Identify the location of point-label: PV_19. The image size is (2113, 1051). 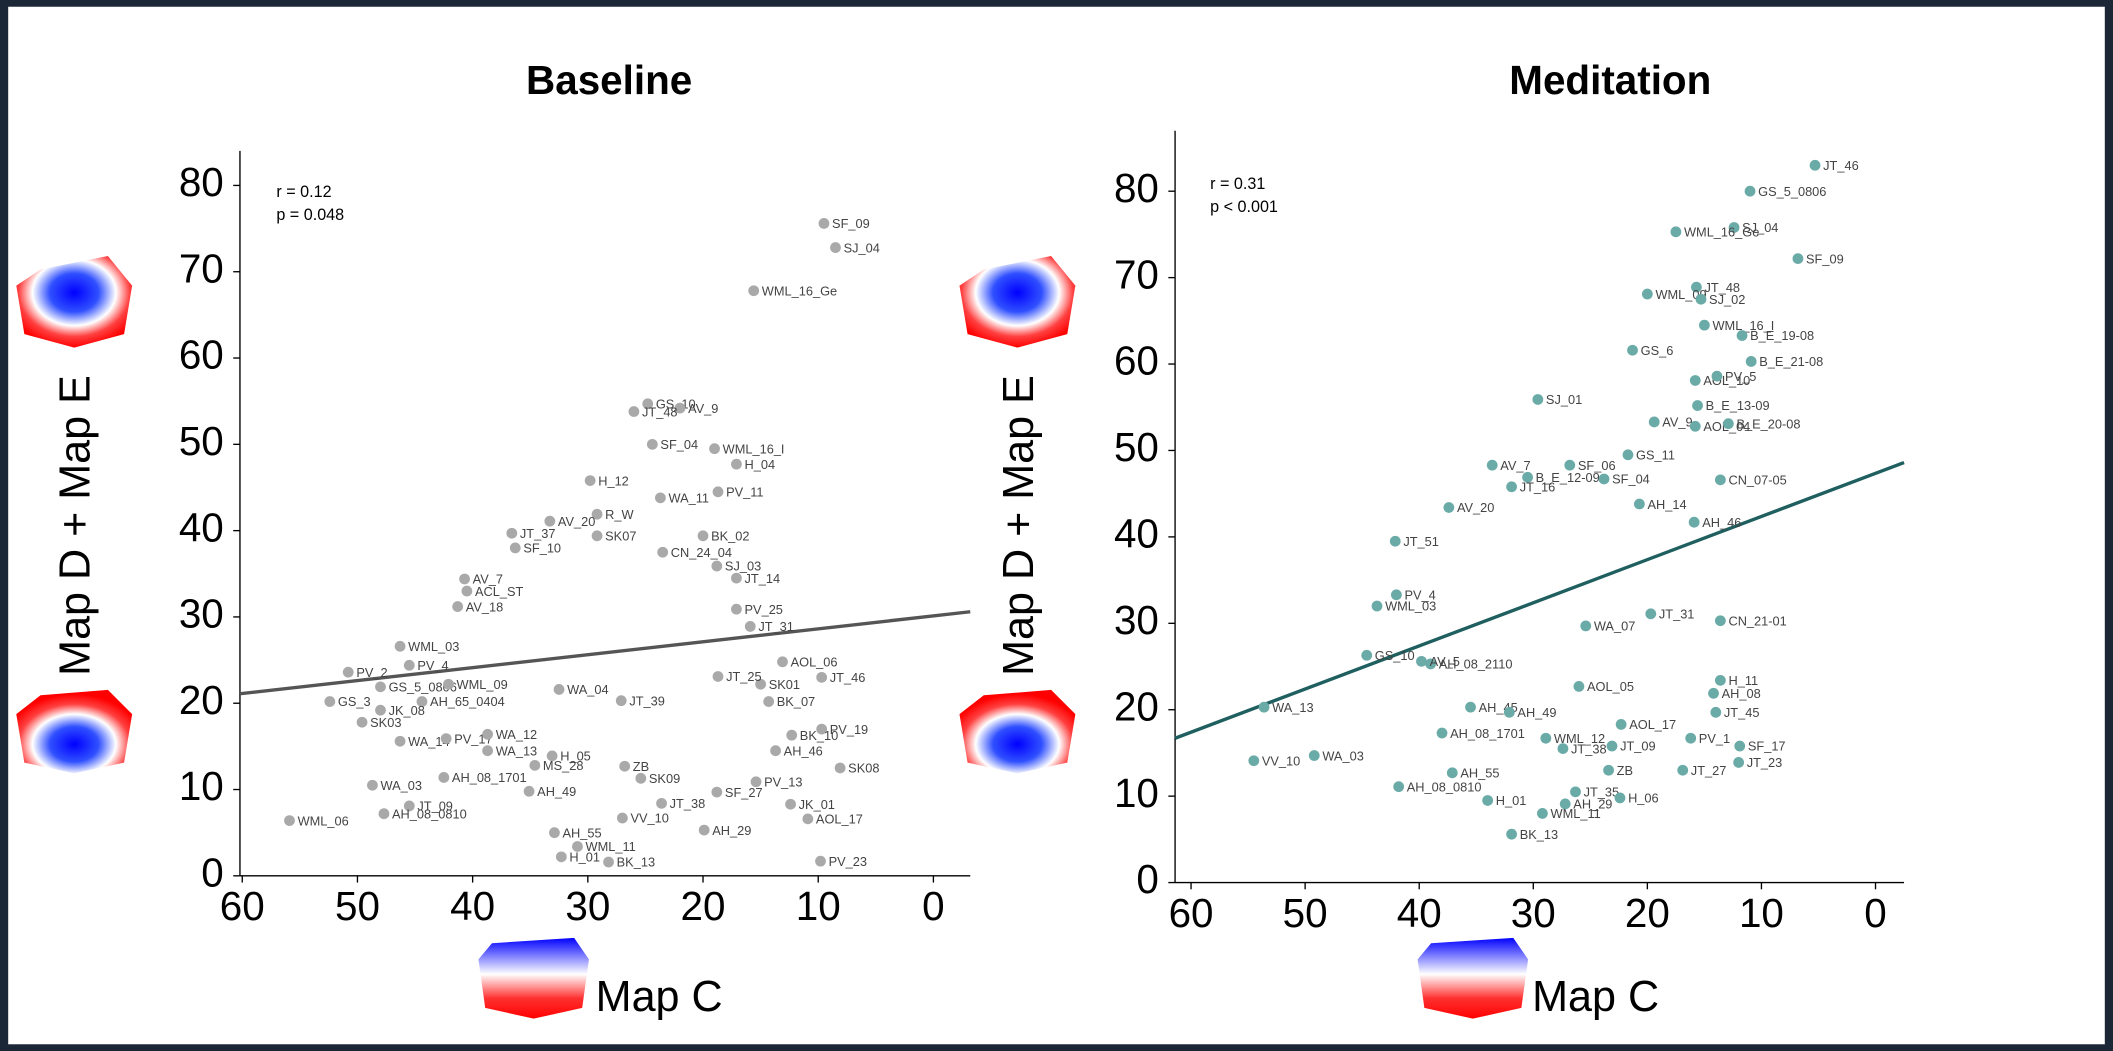
(849, 729).